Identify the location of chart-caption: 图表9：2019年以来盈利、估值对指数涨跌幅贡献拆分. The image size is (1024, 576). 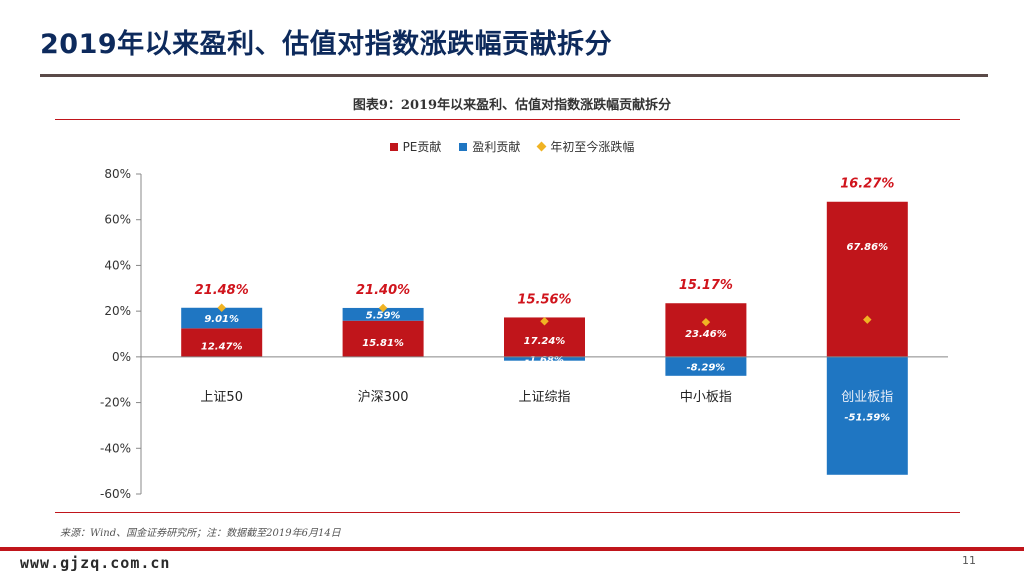
(512, 105).